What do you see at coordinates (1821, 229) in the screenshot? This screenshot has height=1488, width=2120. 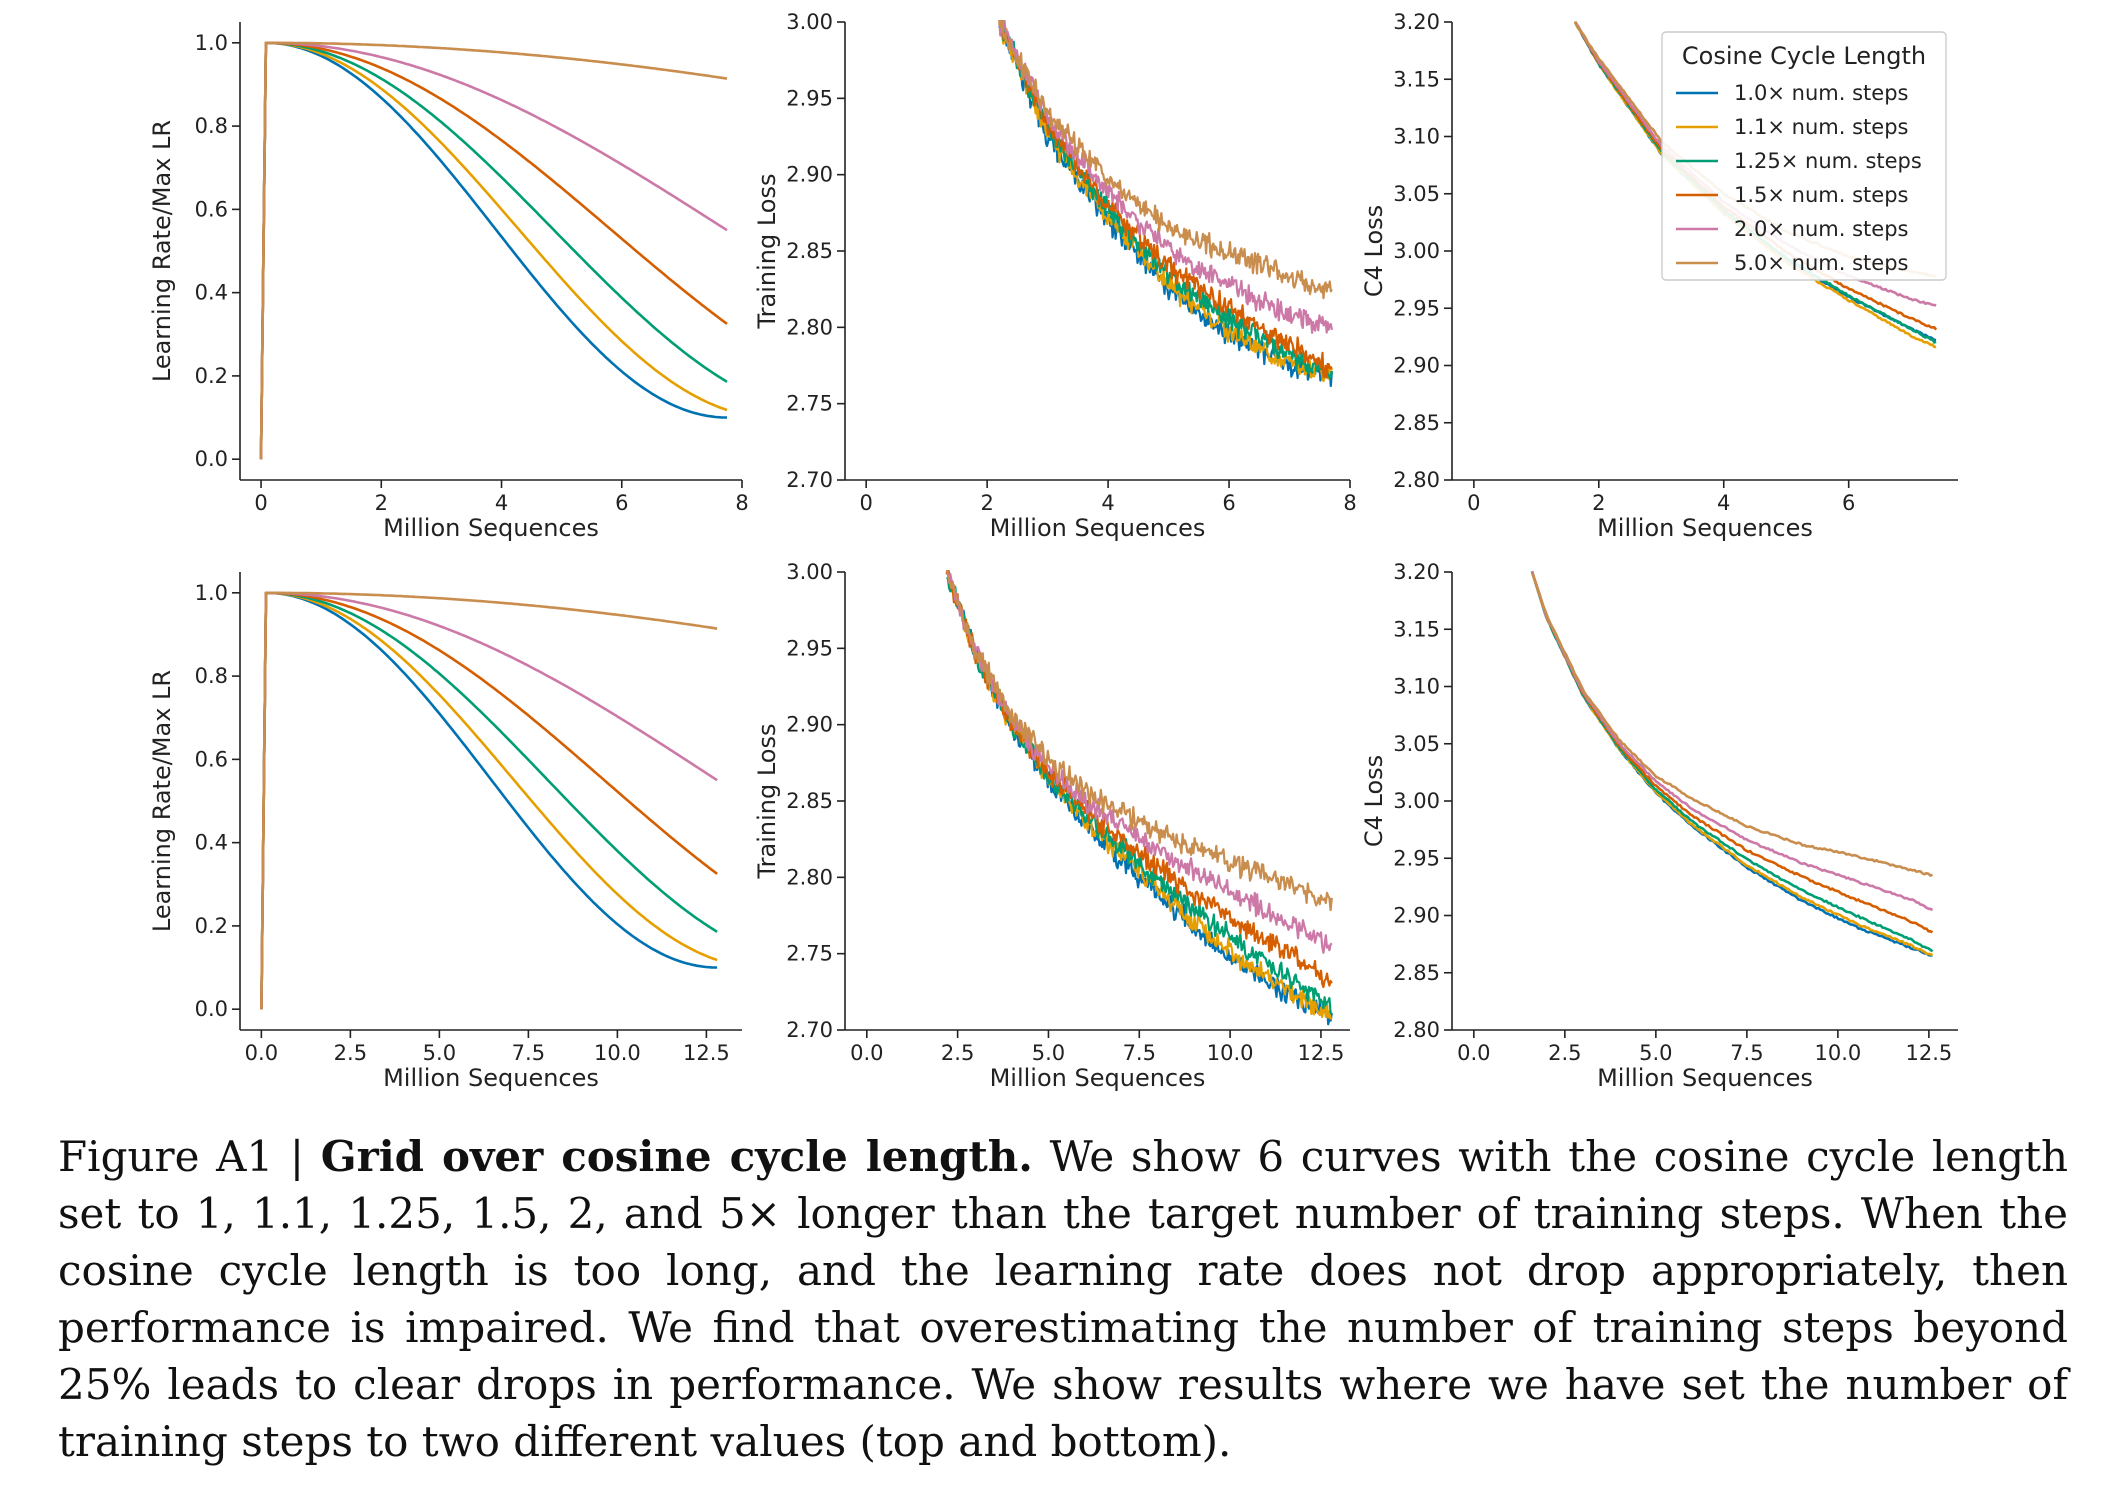 I see `legend-entry: 2.0× num. steps` at bounding box center [1821, 229].